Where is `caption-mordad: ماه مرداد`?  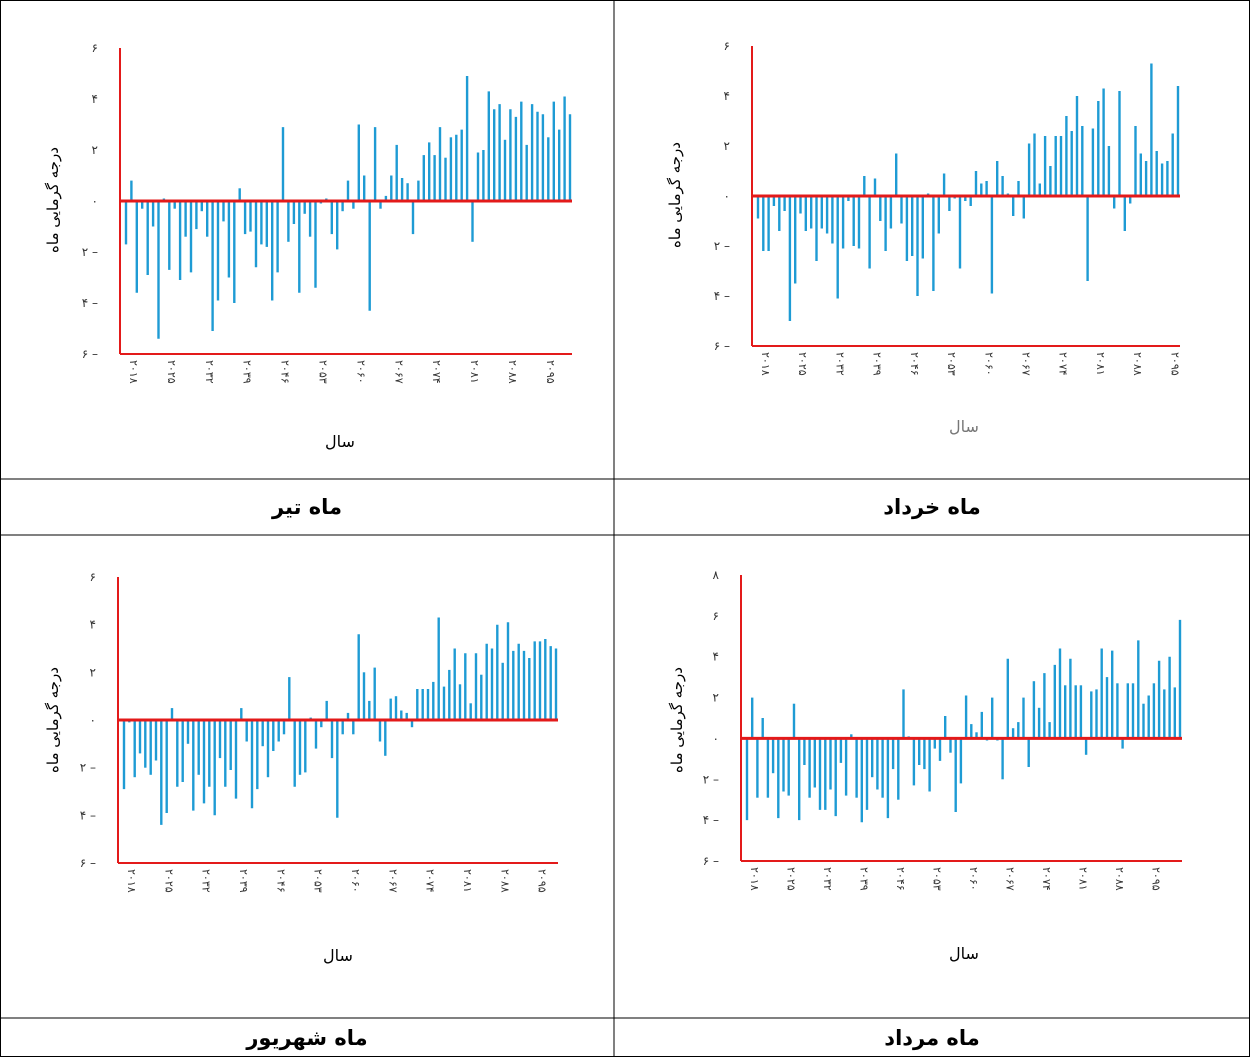 caption-mordad: ماه مرداد is located at coordinates (932, 1037).